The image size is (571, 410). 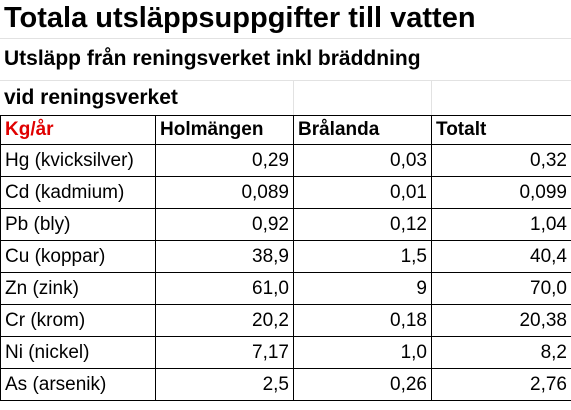 What do you see at coordinates (240, 18) in the screenshot?
I see `page-title: Totala utsläppsuppgifter till vatten` at bounding box center [240, 18].